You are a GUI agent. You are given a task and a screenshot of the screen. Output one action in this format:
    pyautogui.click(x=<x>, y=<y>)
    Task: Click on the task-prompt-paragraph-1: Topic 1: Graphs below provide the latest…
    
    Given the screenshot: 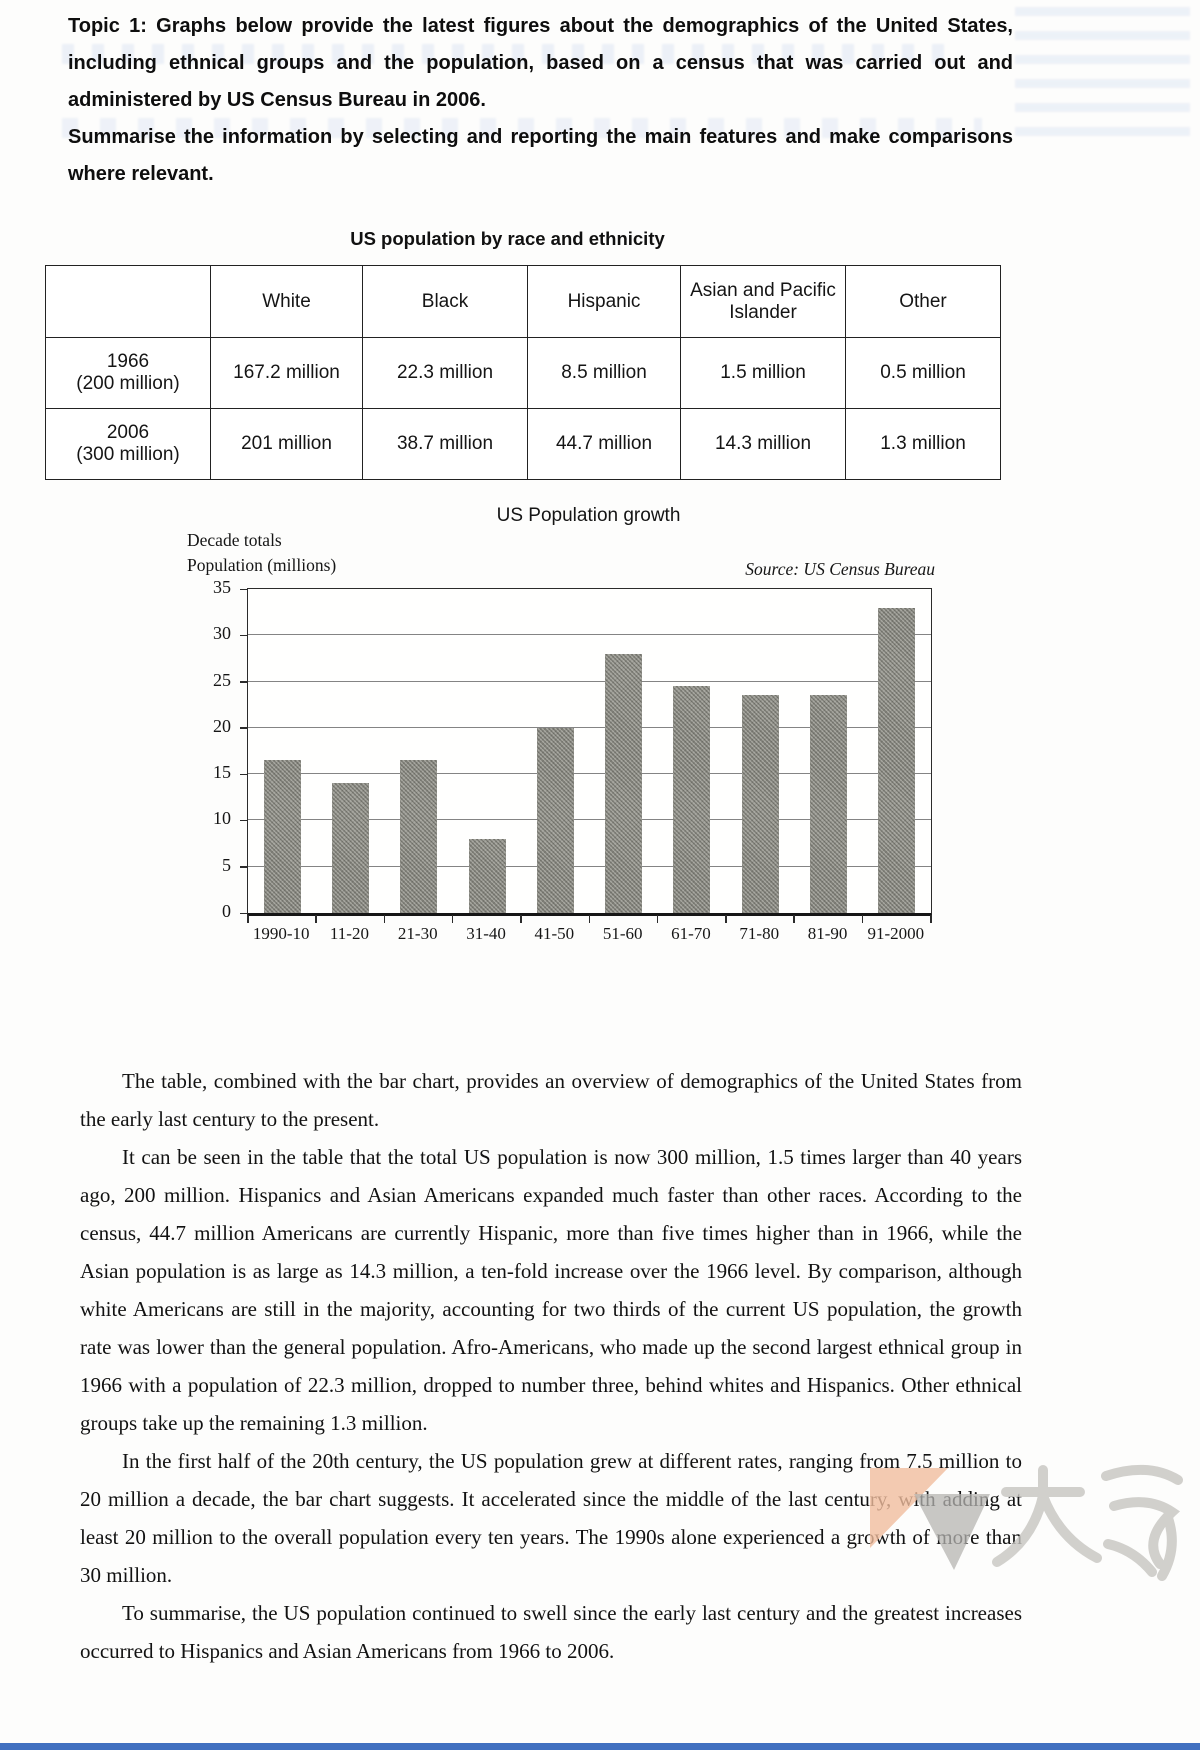 What is the action you would take?
    pyautogui.click(x=540, y=63)
    